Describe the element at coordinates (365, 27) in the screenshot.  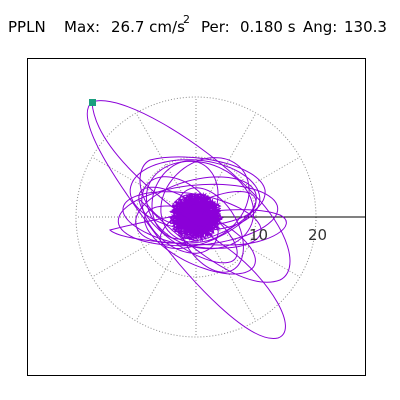
I see `angle-value: 130.3` at that location.